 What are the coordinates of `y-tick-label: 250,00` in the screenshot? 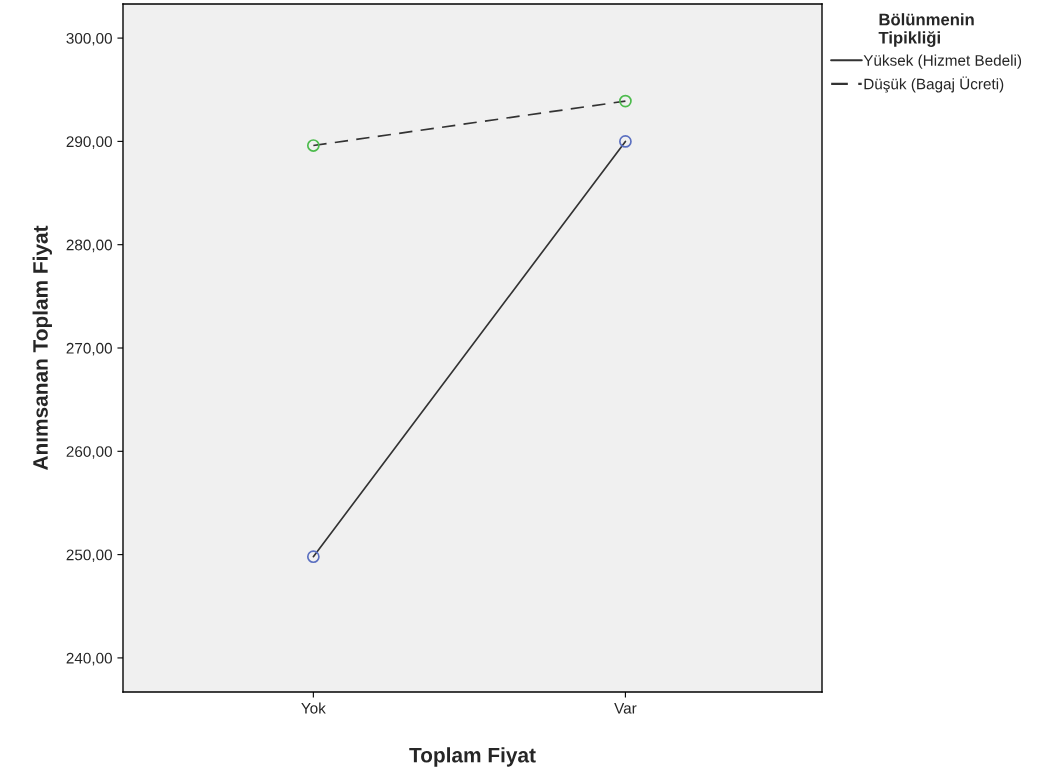 It's located at (89, 556).